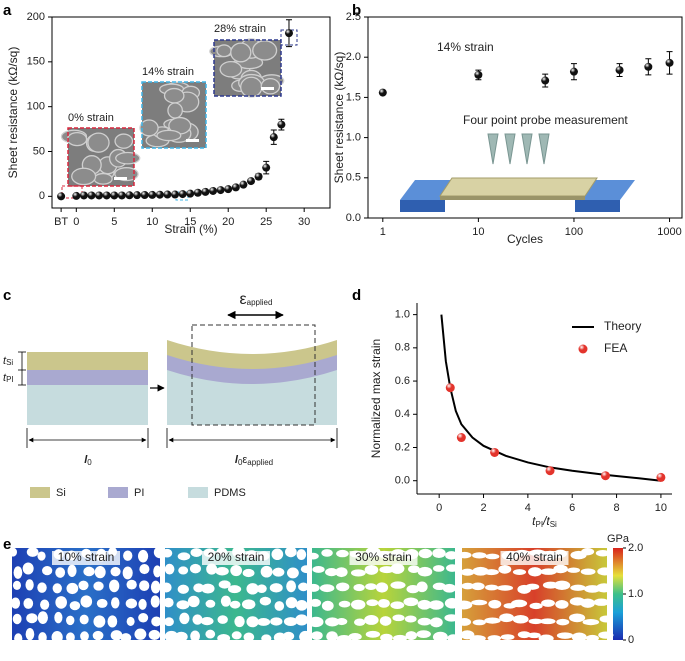 The height and width of the screenshot is (661, 685). What do you see at coordinates (572, 508) in the screenshot?
I see `x-tick-label: 6` at bounding box center [572, 508].